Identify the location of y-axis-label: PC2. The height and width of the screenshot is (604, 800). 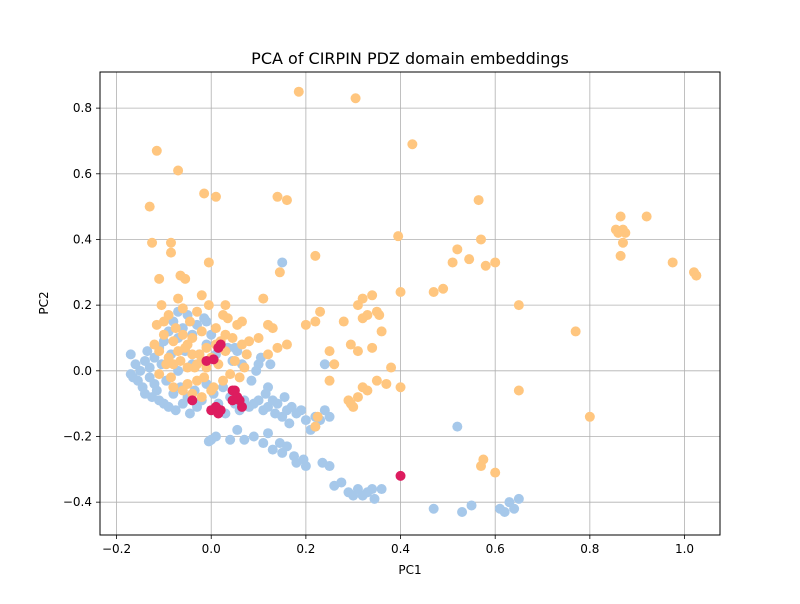
(44, 302).